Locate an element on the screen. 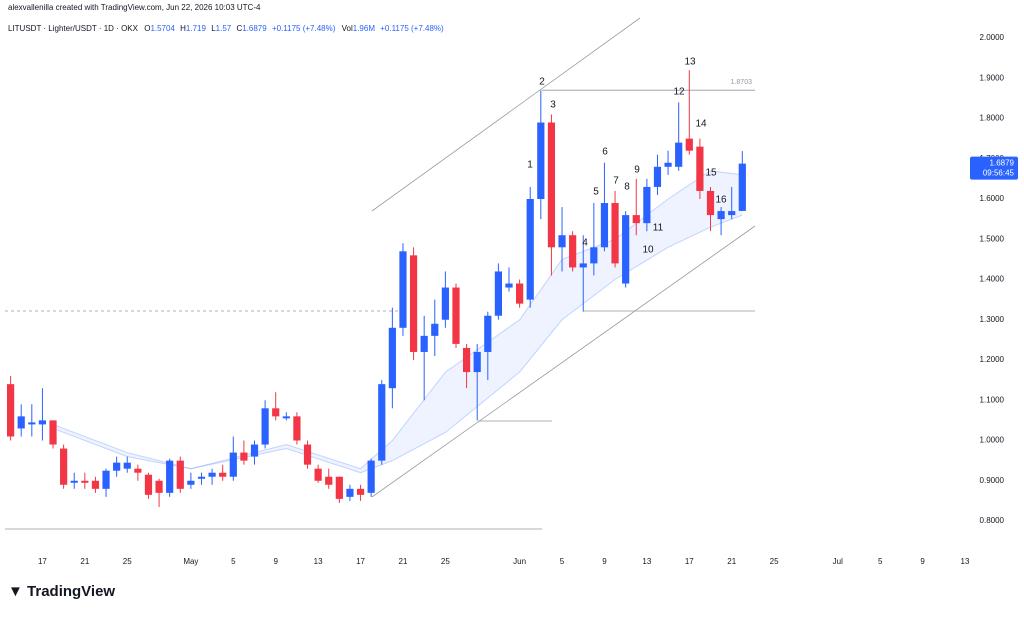  wave-label: 15 is located at coordinates (711, 173).